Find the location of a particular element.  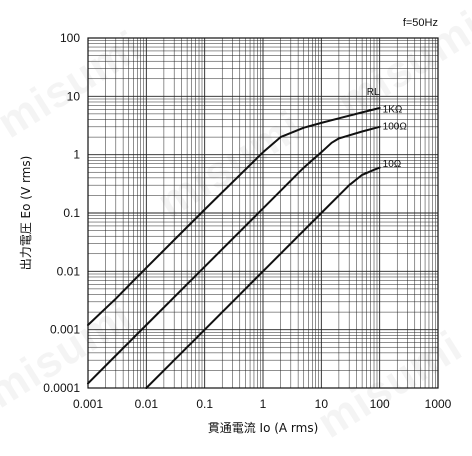

y-tick-label: 10 is located at coordinates (74, 96).